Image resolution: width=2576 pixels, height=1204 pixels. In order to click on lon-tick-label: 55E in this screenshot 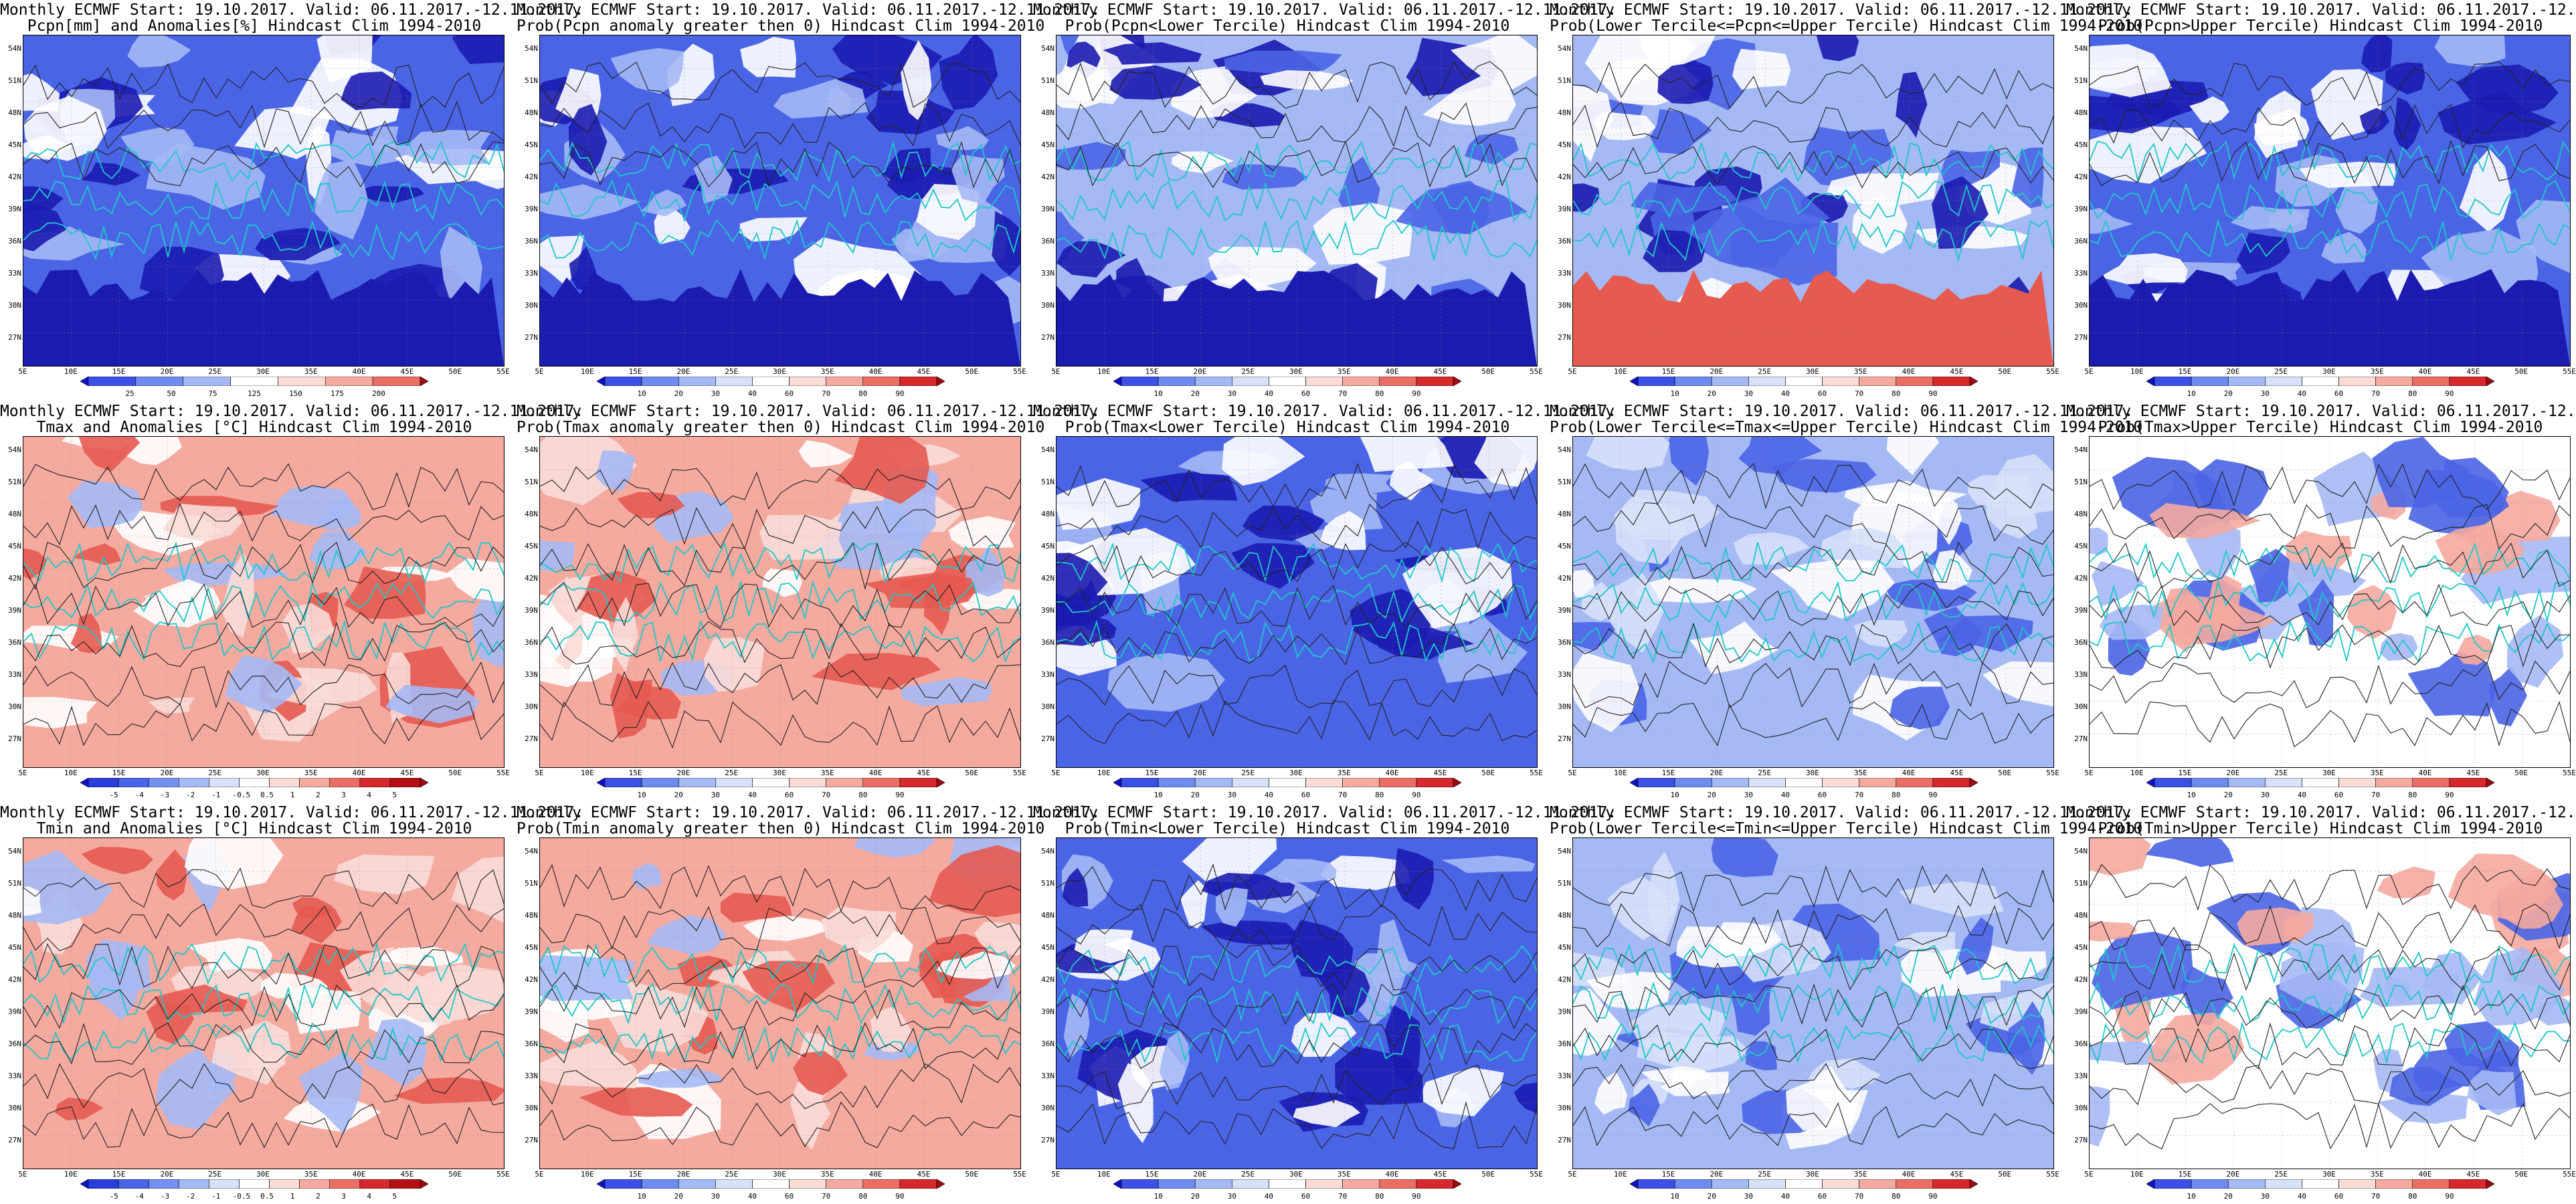, I will do `click(2569, 1174)`.